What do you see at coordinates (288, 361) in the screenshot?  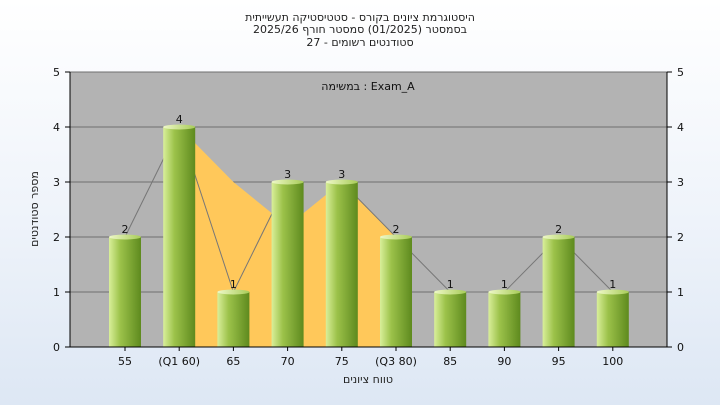 I see `x-tick-label: 70` at bounding box center [288, 361].